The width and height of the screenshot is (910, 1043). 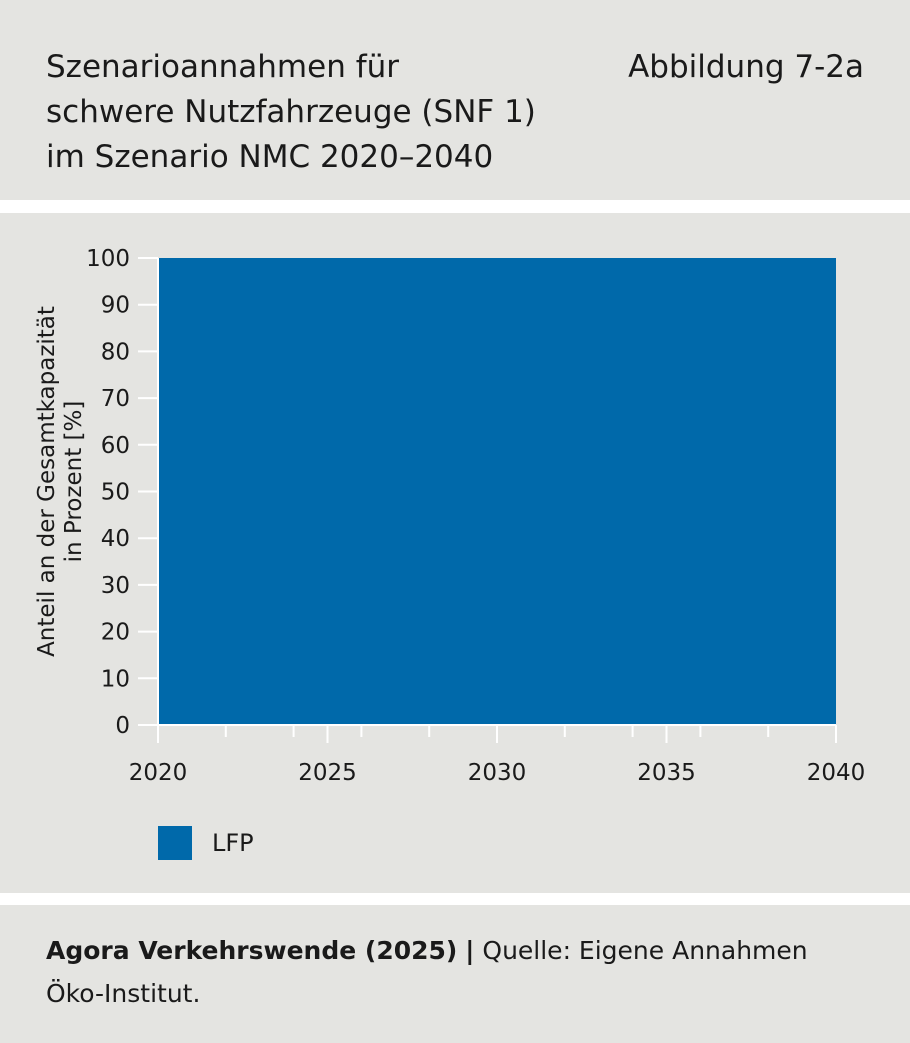 What do you see at coordinates (158, 773) in the screenshot?
I see `x-tick-label-2020: 2020` at bounding box center [158, 773].